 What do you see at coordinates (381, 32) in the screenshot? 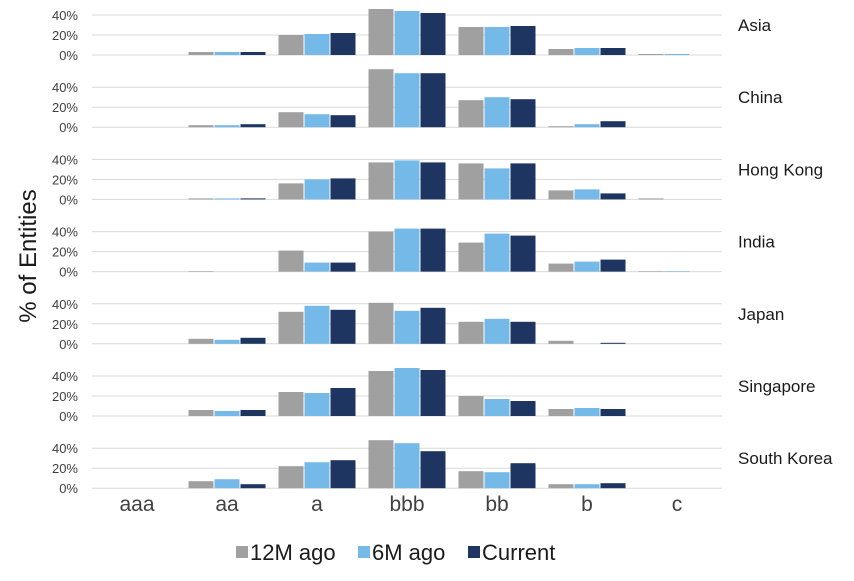
I see `bar-asia-12m-ago-bbb` at bounding box center [381, 32].